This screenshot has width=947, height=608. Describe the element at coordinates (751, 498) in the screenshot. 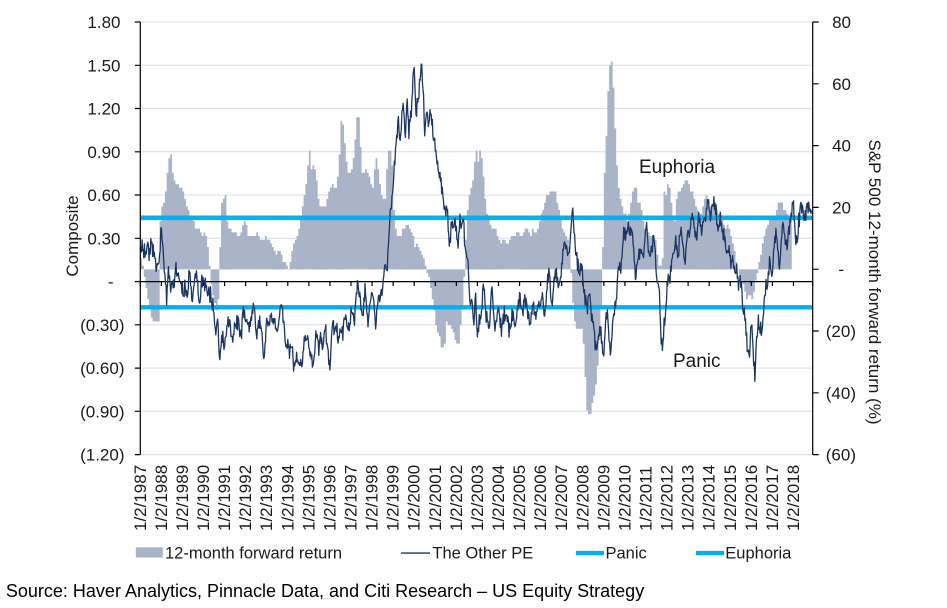

I see `svg-text: 1/2/2016` at that location.